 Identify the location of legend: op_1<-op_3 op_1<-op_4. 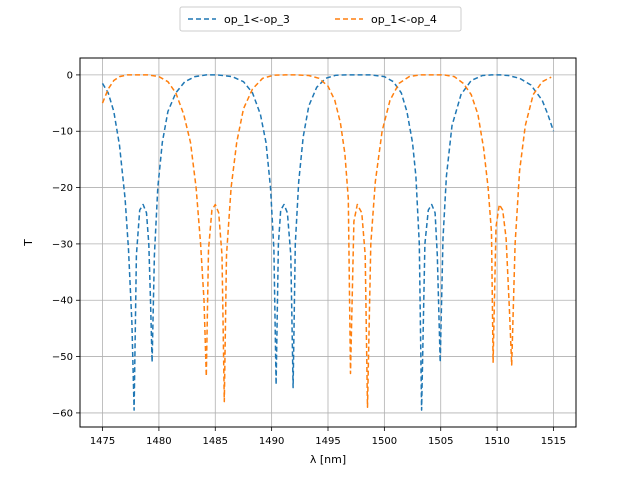
(320, 19).